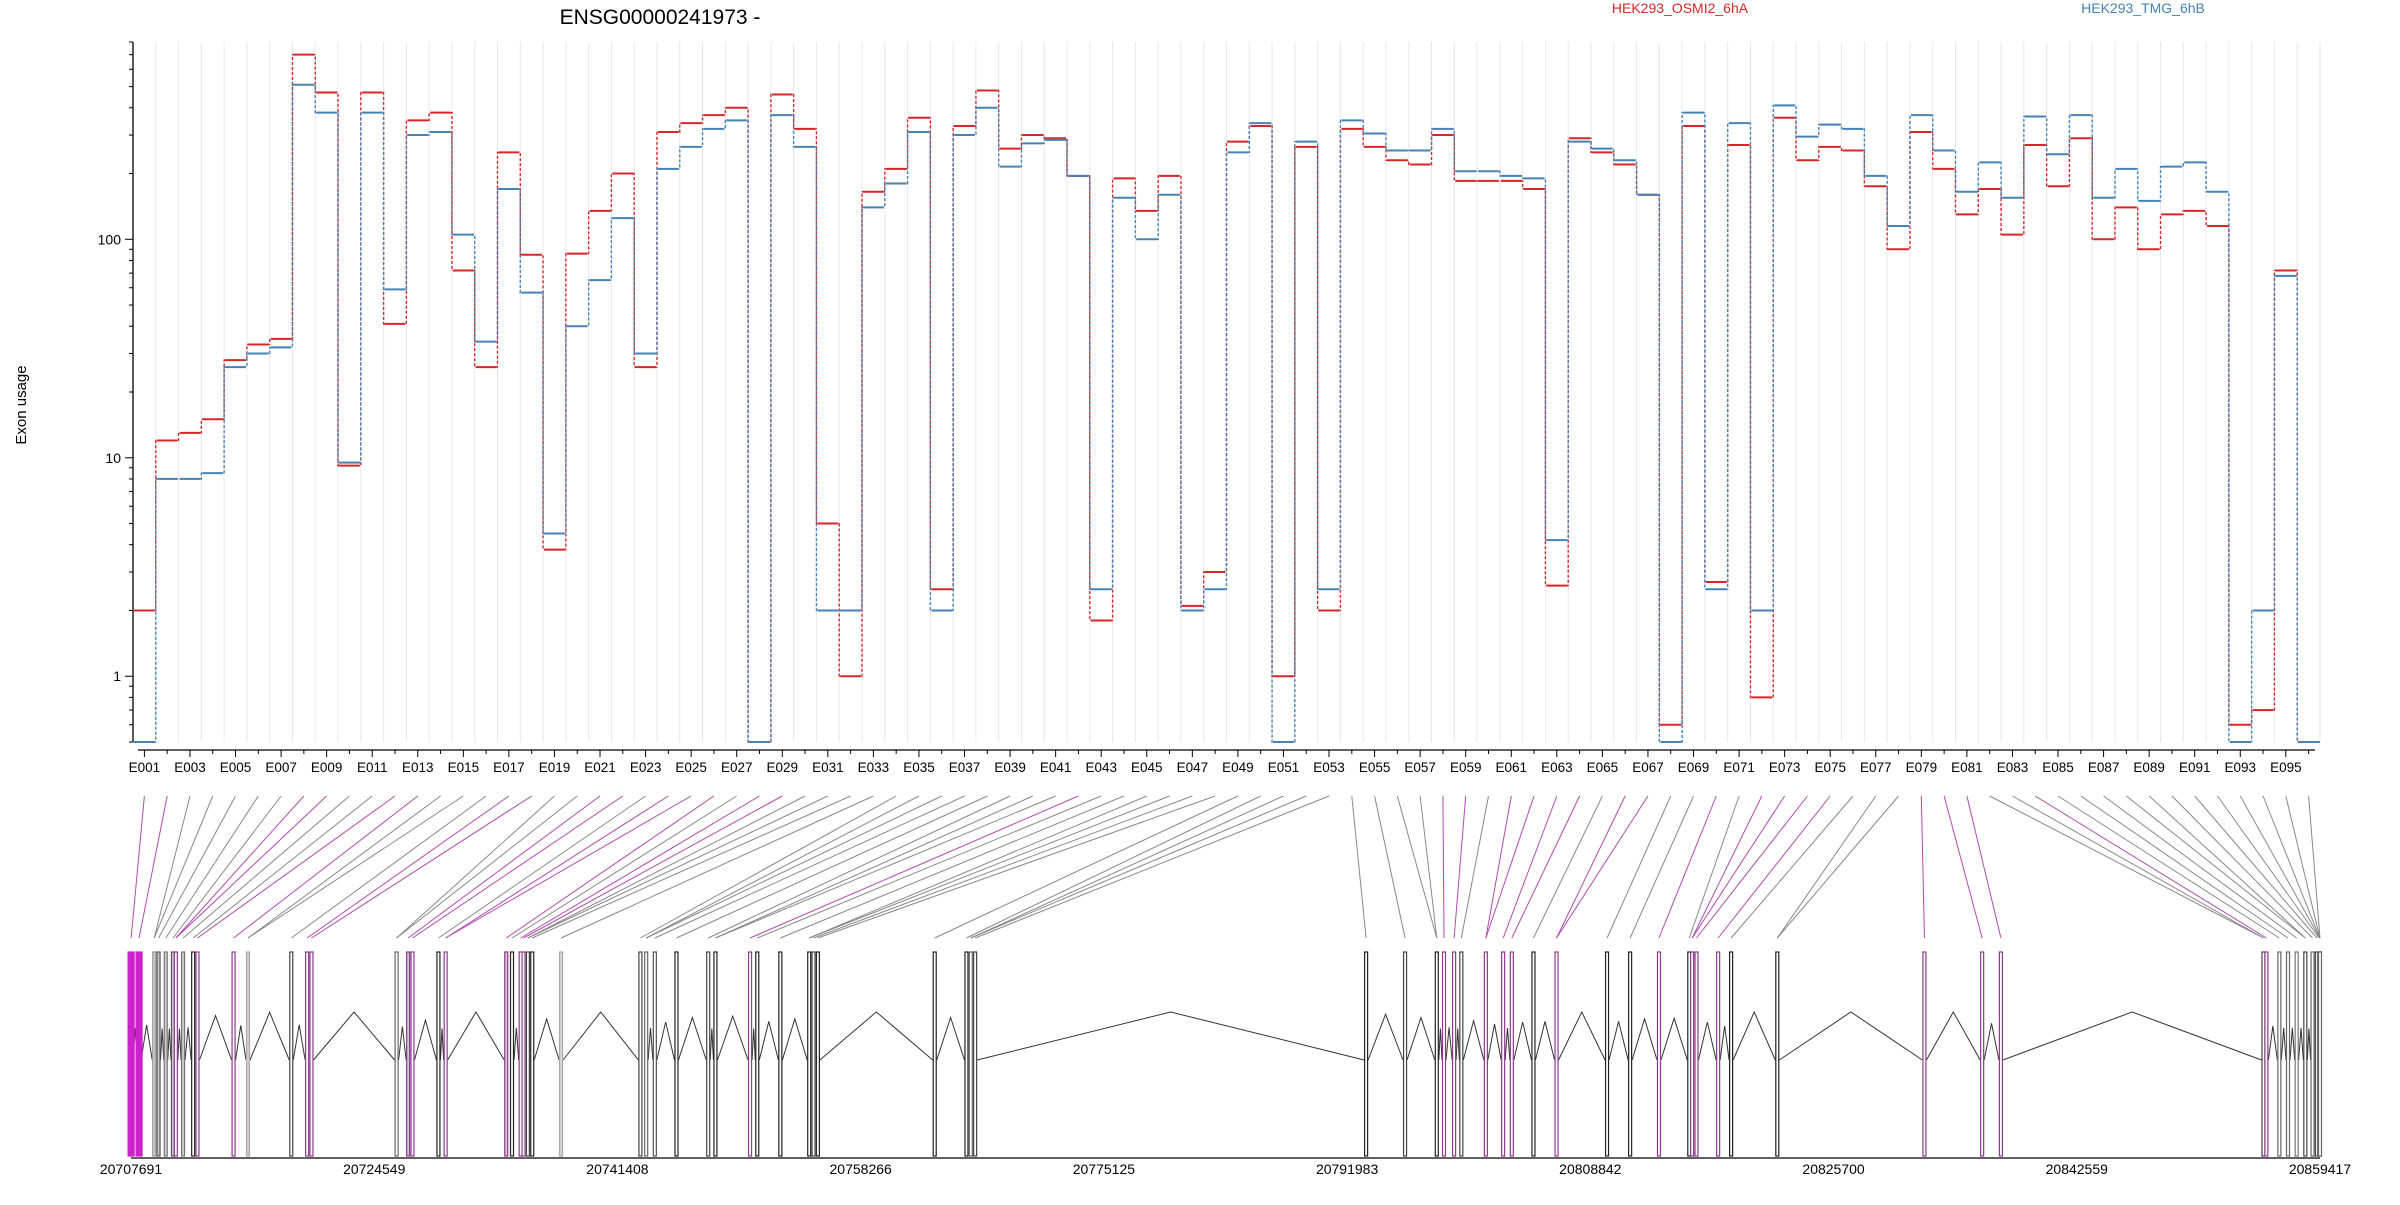 The height and width of the screenshot is (1205, 2400). What do you see at coordinates (117, 676) in the screenshot?
I see `y-tick-label: 1` at bounding box center [117, 676].